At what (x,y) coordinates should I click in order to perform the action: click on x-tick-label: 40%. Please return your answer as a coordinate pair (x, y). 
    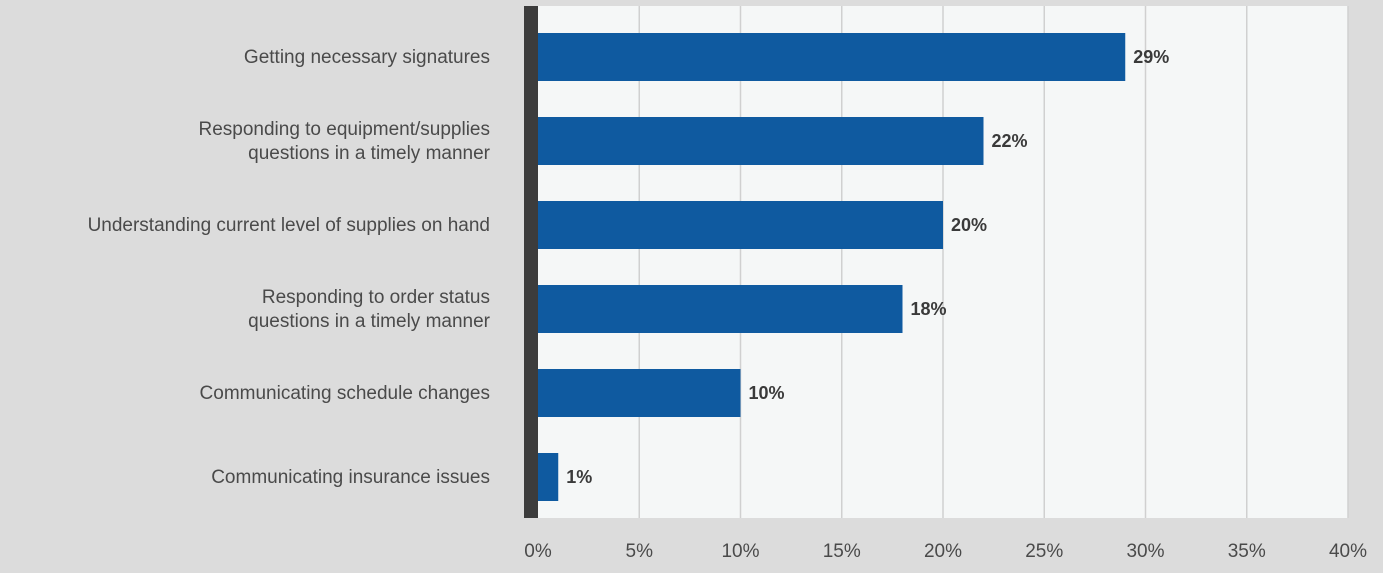
    Looking at the image, I should click on (1348, 551).